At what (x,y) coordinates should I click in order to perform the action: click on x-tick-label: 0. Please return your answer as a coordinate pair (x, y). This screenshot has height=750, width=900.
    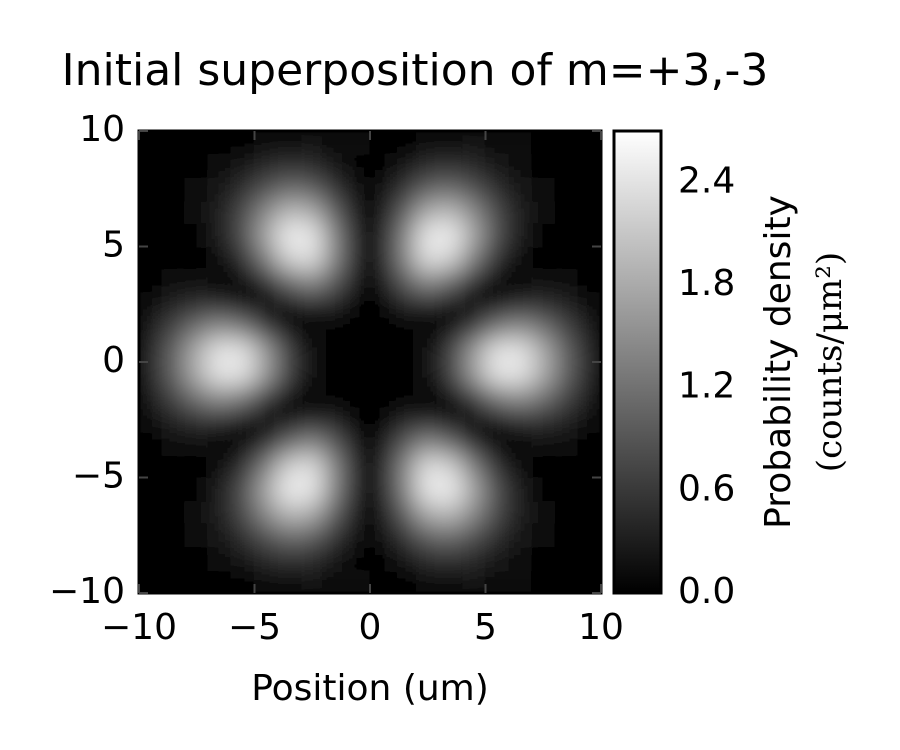
    Looking at the image, I should click on (370, 627).